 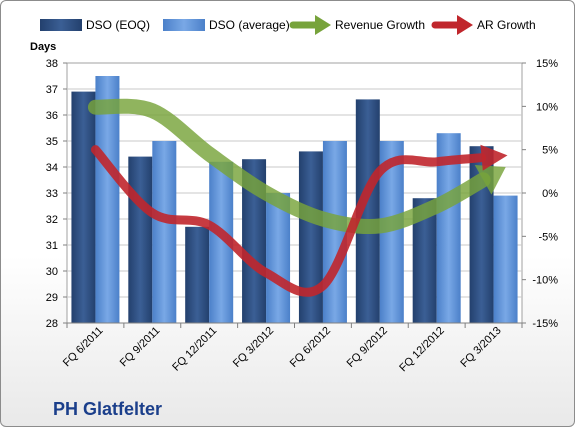 What do you see at coordinates (108, 409) in the screenshot?
I see `company-label: PH Glatfelter` at bounding box center [108, 409].